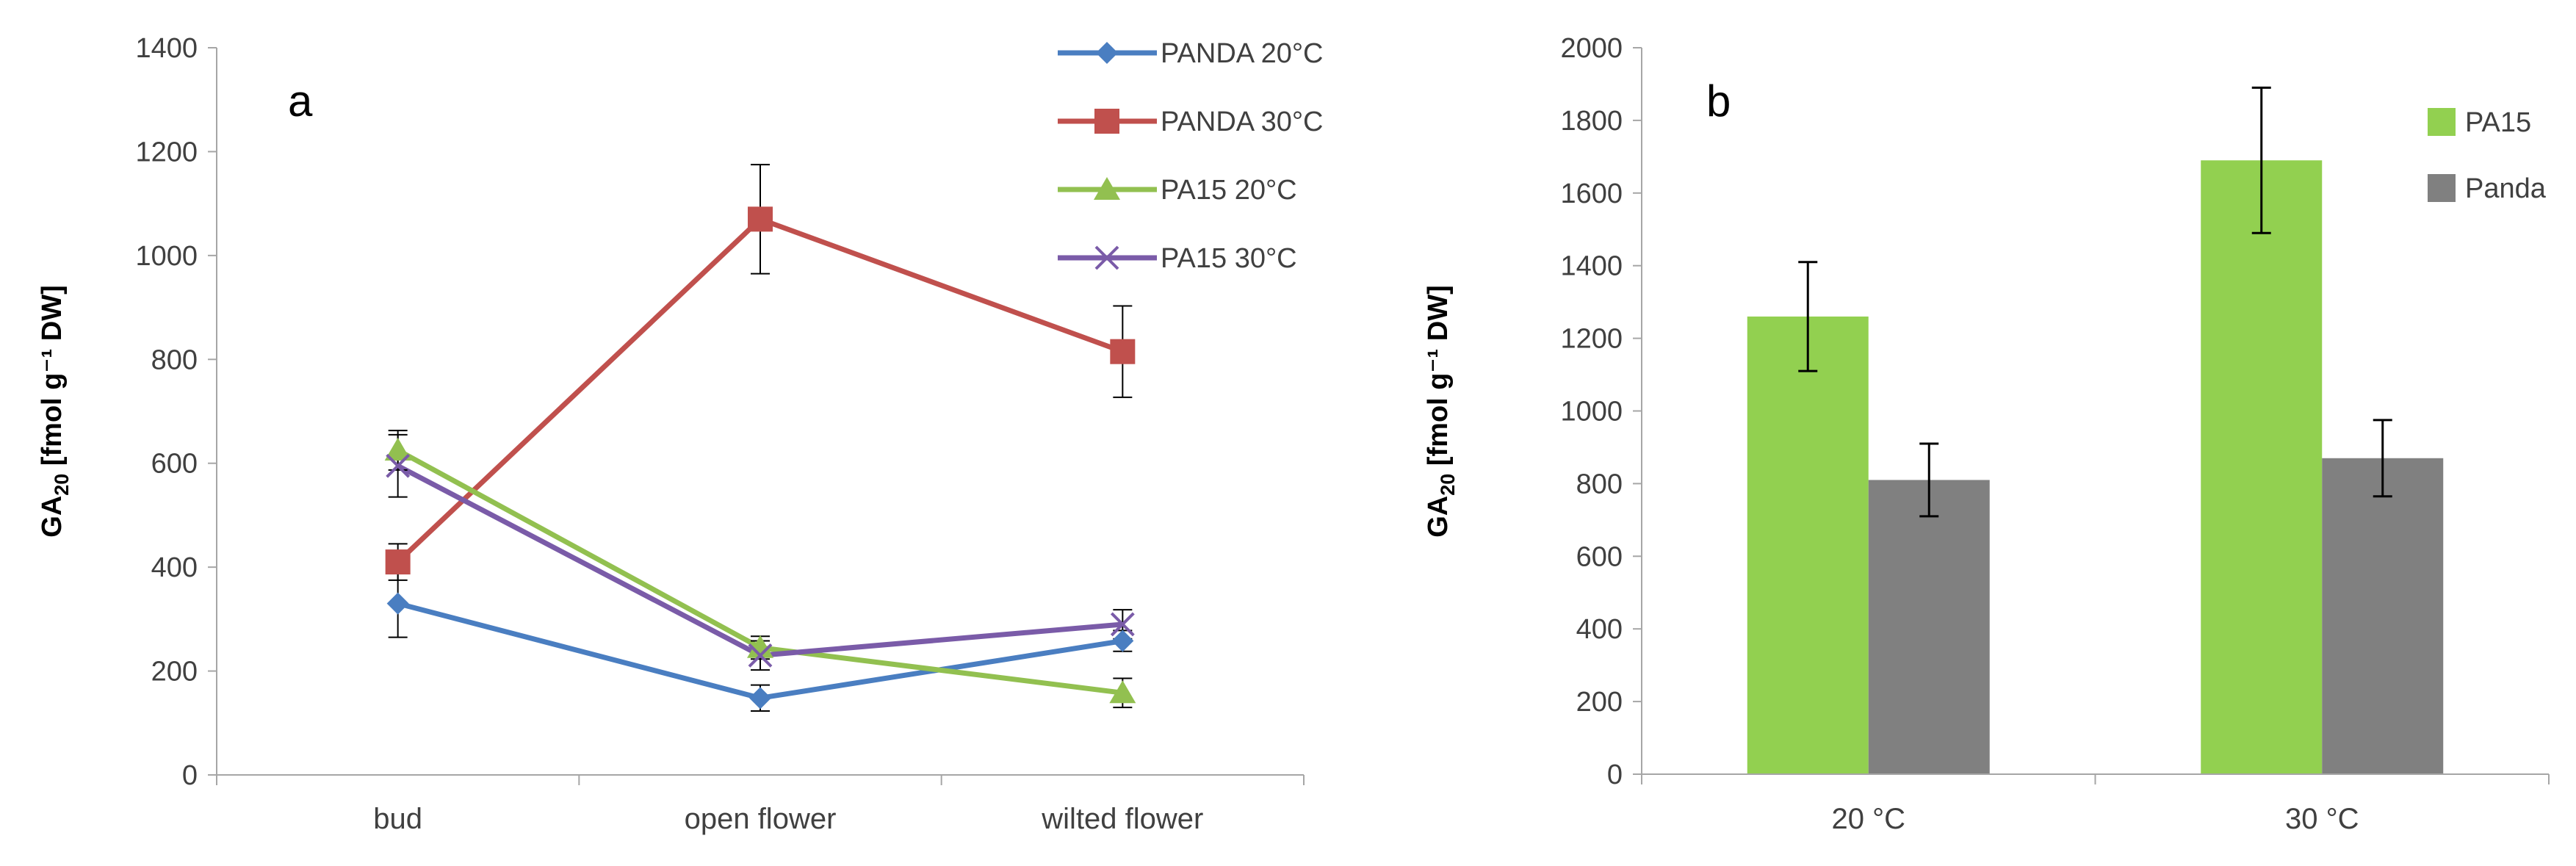  I want to click on x-tick-label: wilted flower, so click(1122, 819).